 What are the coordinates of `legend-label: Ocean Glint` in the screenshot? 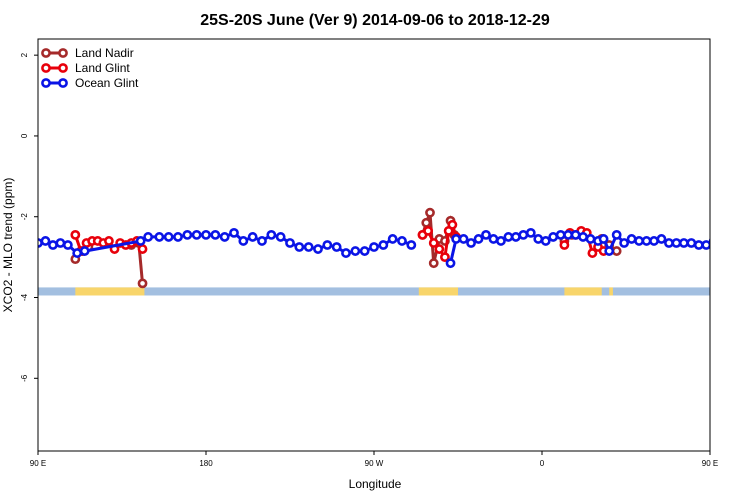 It's located at (107, 83).